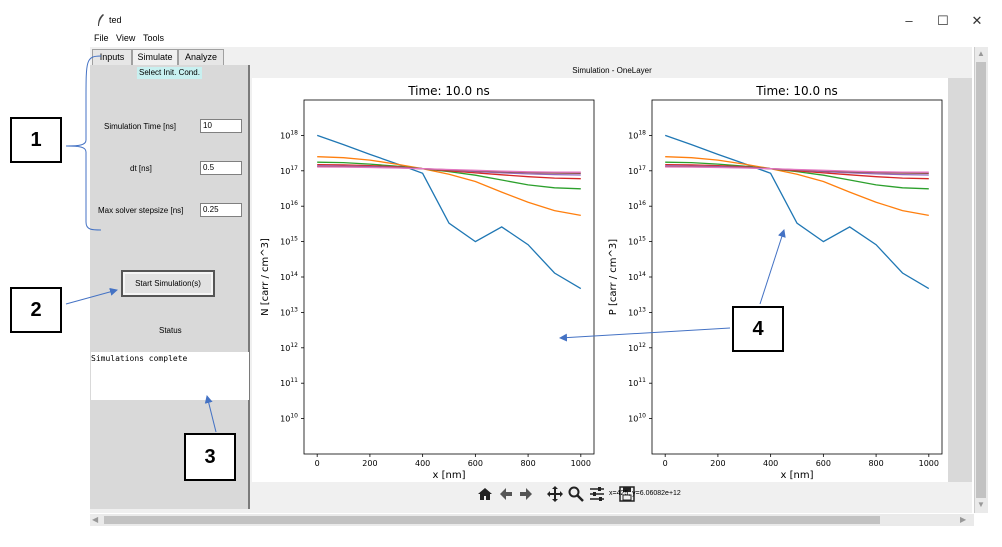 The image size is (1002, 547). What do you see at coordinates (576, 494) in the screenshot?
I see `zoom-icon` at bounding box center [576, 494].